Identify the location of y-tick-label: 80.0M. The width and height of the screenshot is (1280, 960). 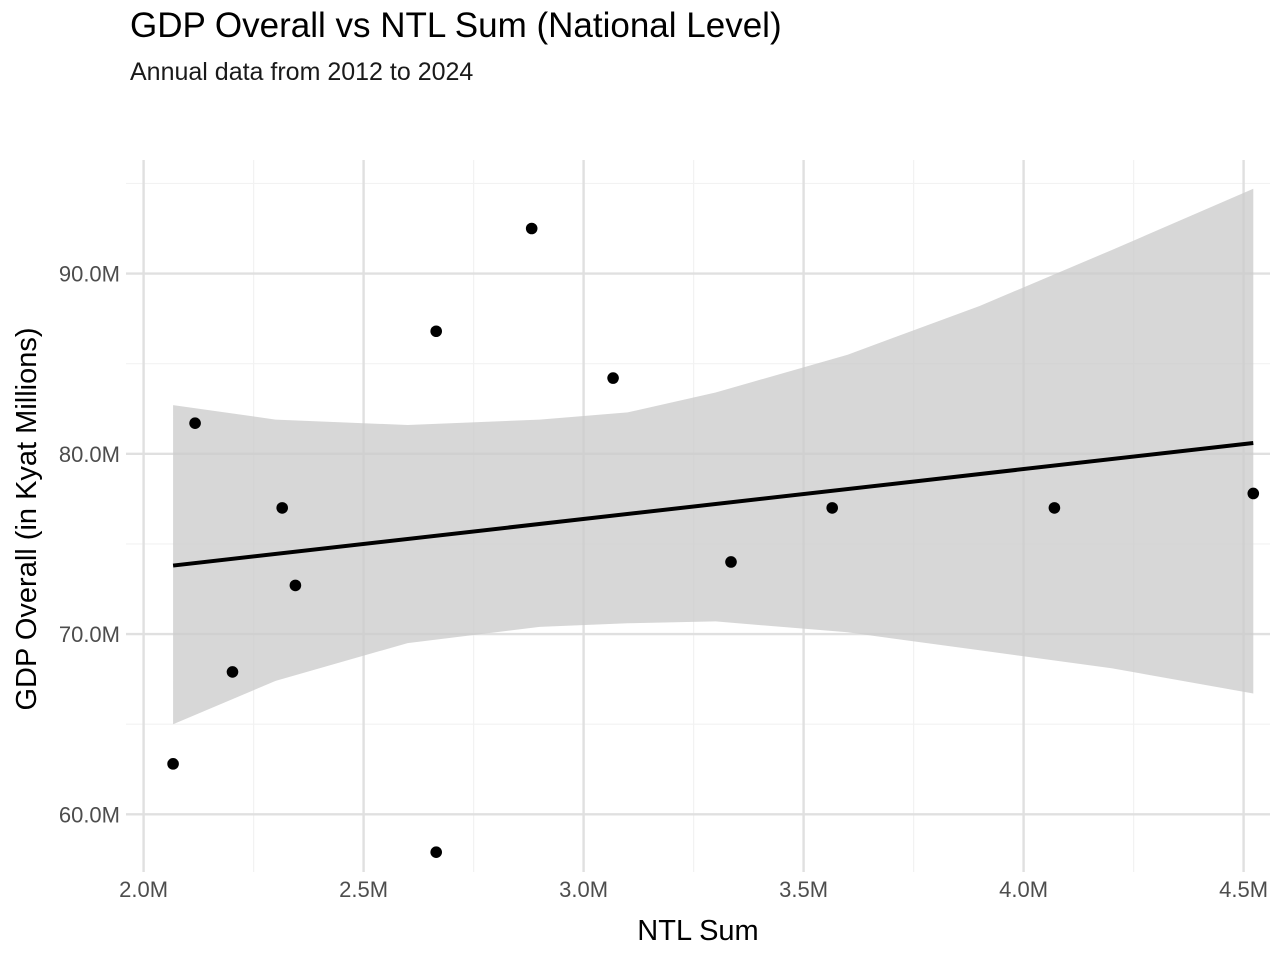
(89, 454).